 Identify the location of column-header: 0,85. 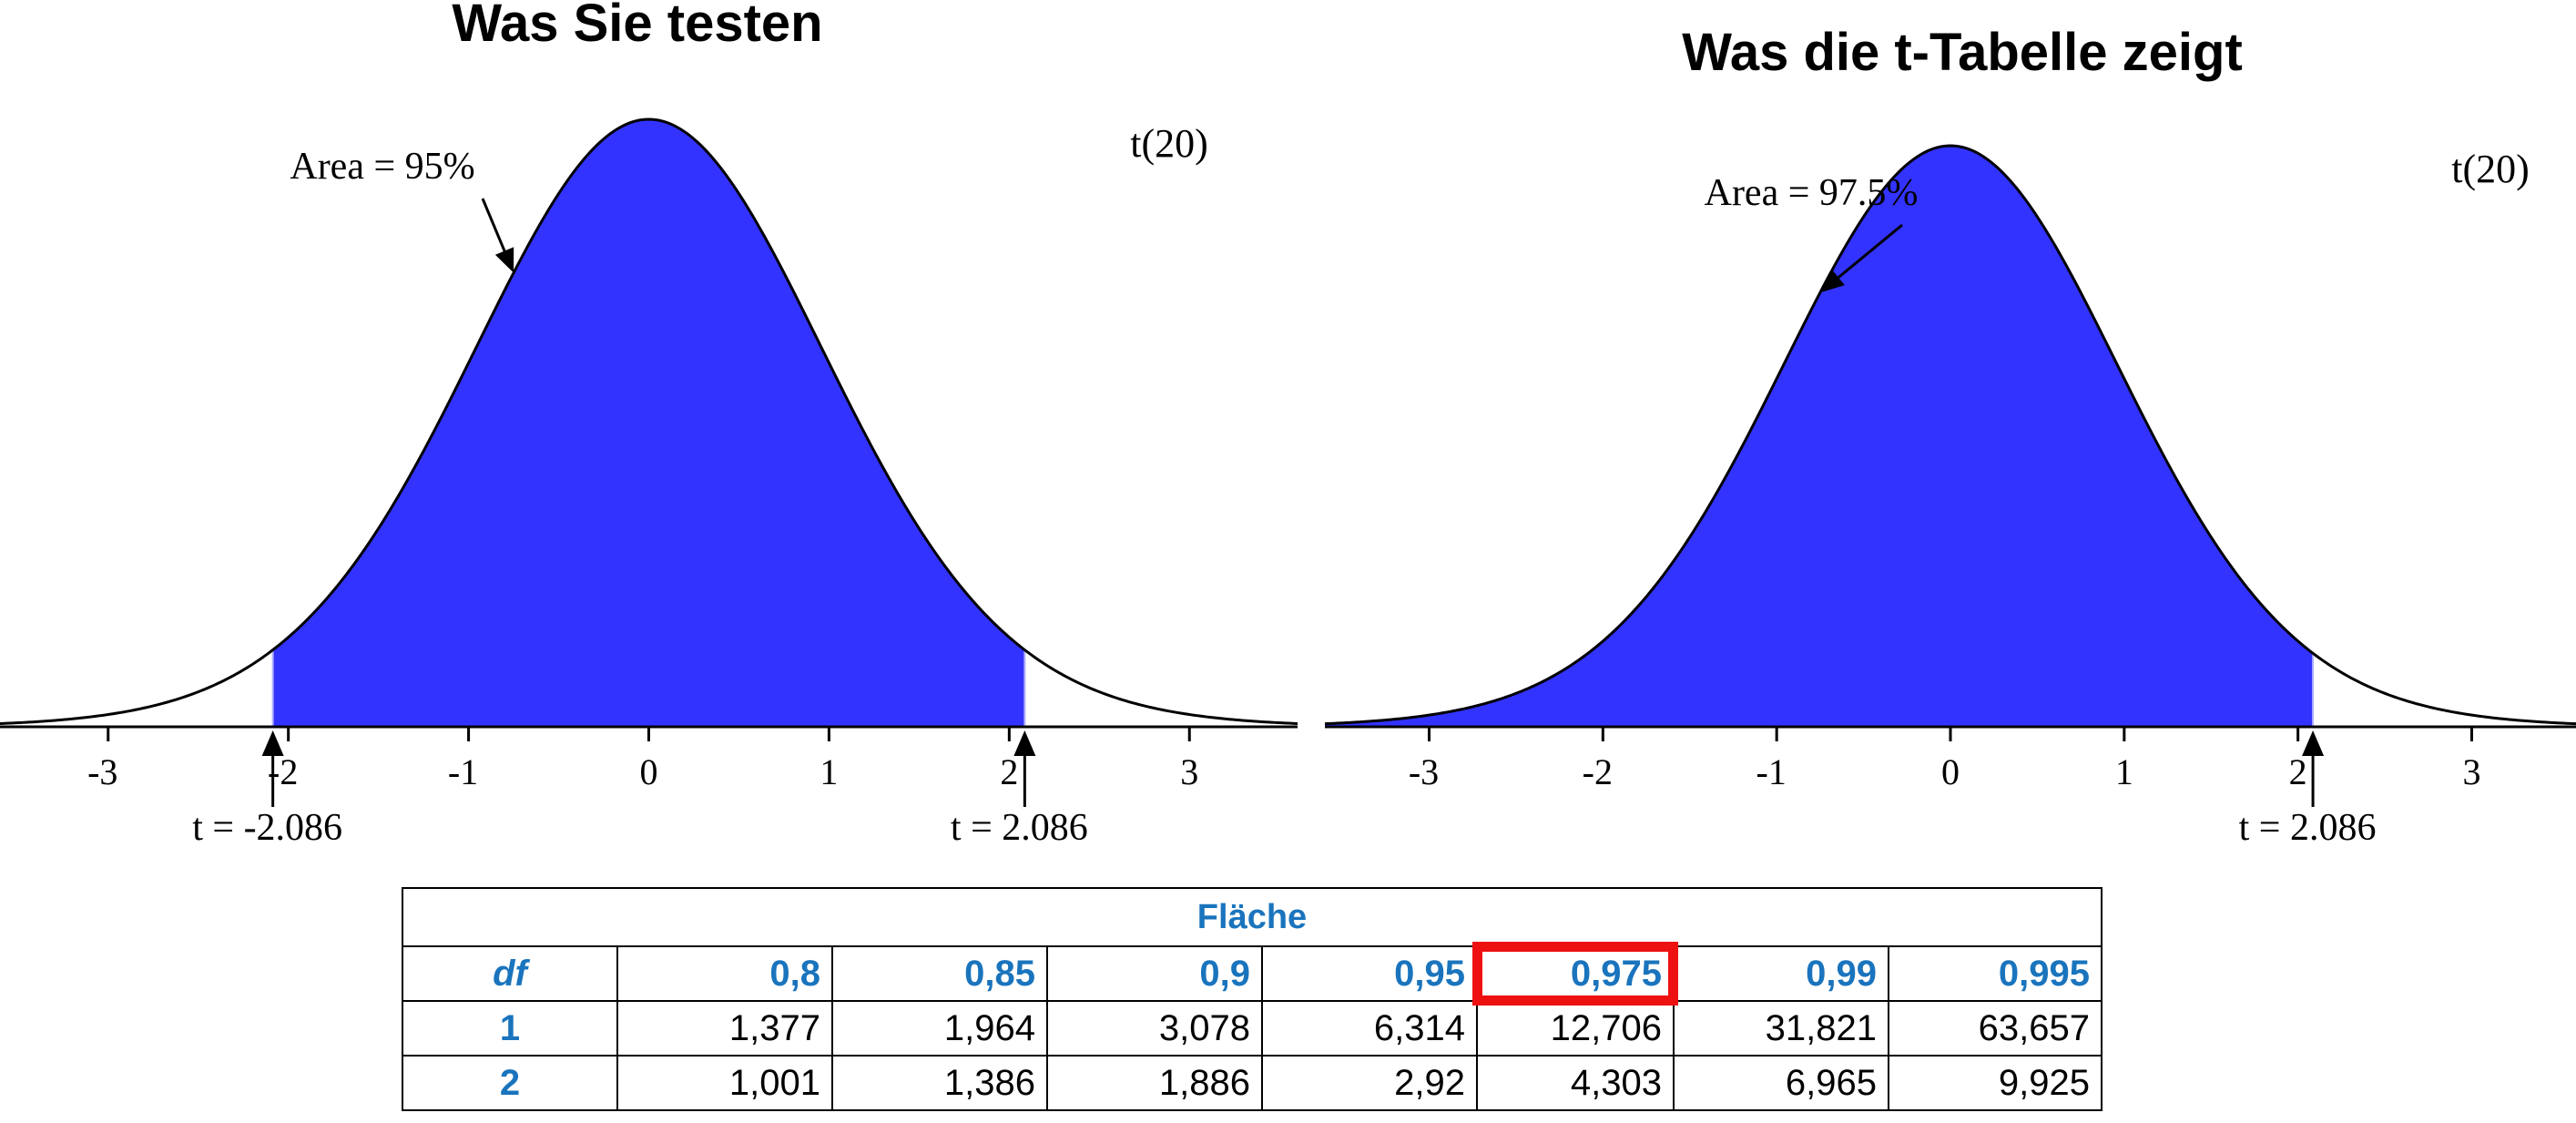
(940, 973).